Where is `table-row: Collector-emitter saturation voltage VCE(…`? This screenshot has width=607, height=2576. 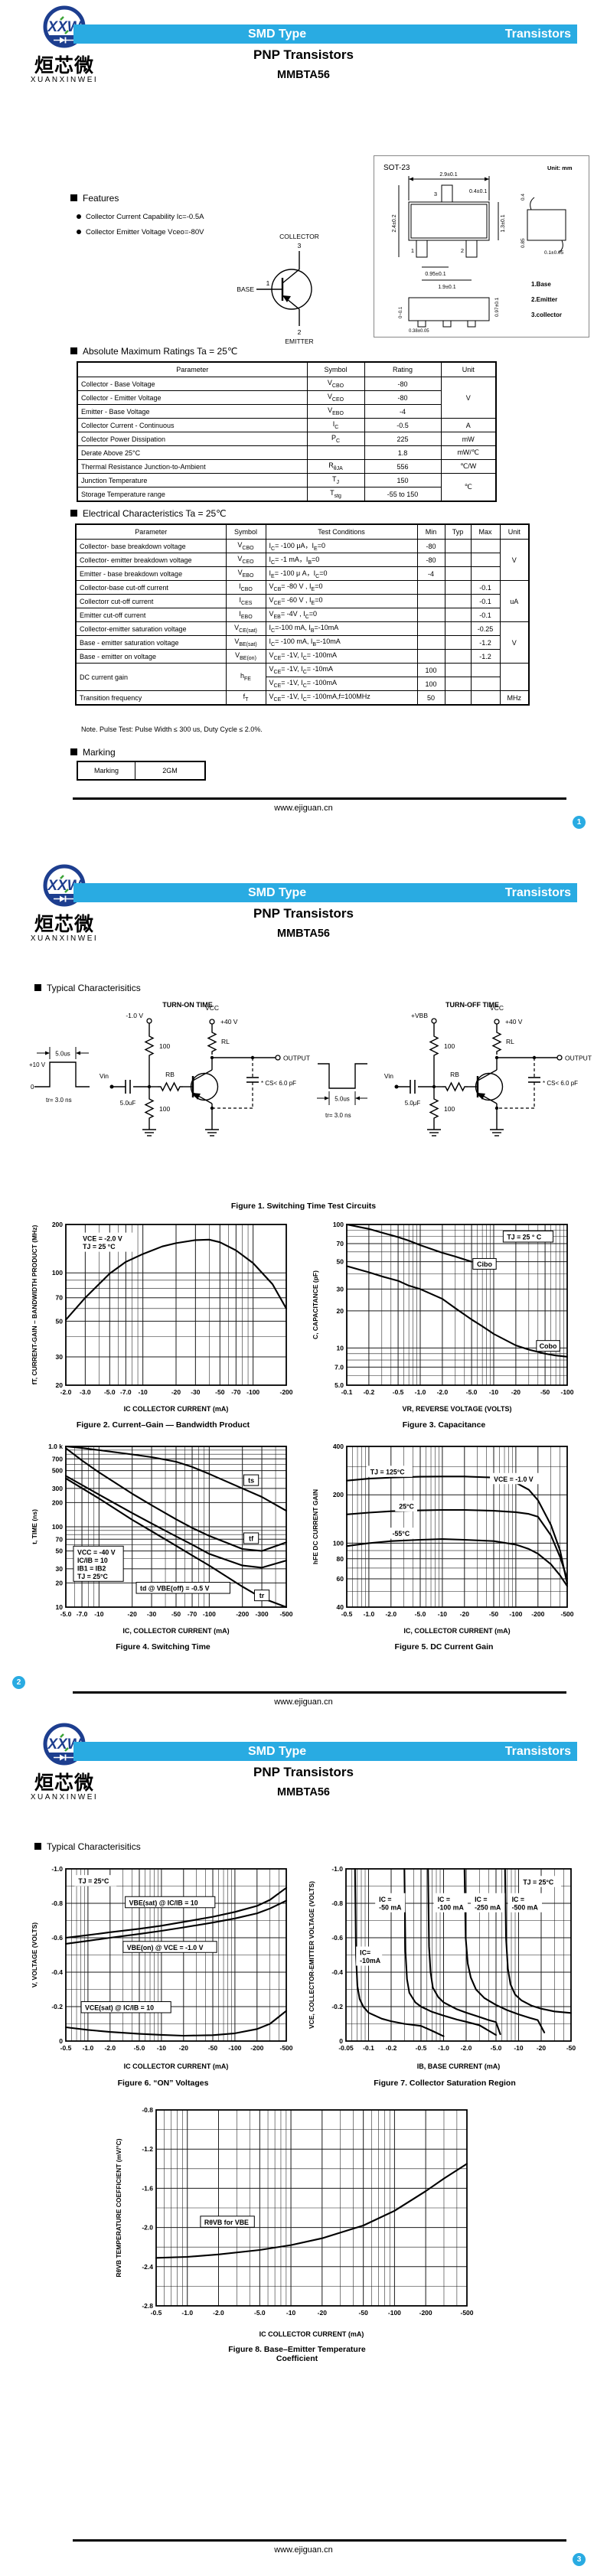 table-row: Collector-emitter saturation voltage VCE(… is located at coordinates (303, 642).